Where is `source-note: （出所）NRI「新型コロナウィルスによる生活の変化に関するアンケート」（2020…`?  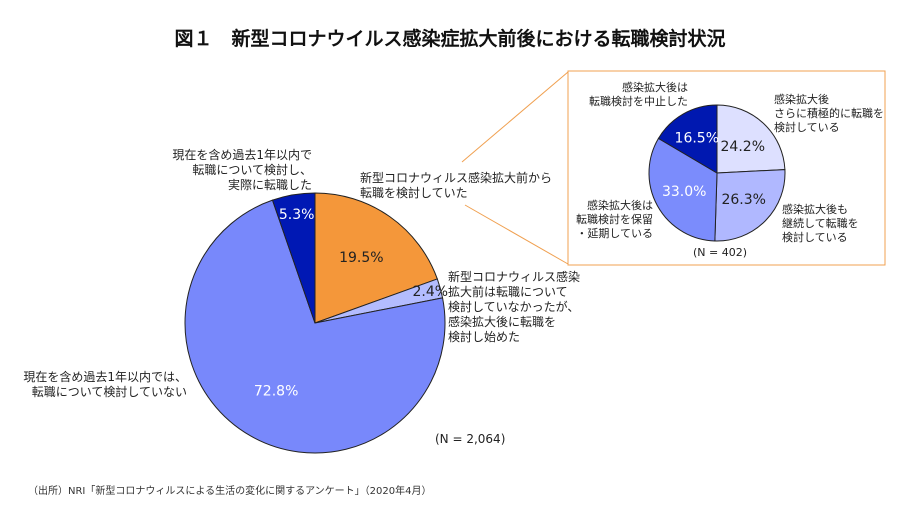 source-note: （出所）NRI「新型コロナウィルスによる生活の変化に関するアンケート」（2020… is located at coordinates (230, 491).